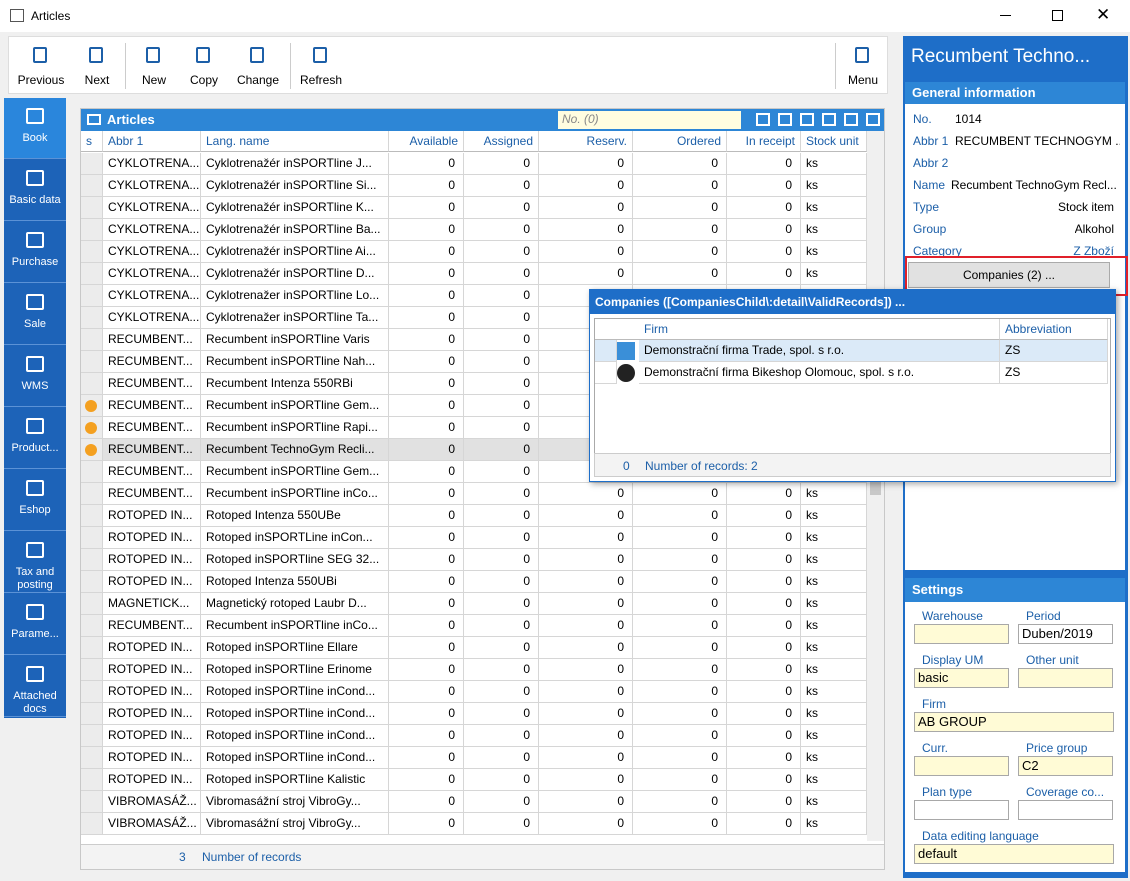 This screenshot has width=1130, height=881. What do you see at coordinates (295, 780) in the screenshot?
I see `grid-cell: Rotoped inSPORTline Kalistic` at bounding box center [295, 780].